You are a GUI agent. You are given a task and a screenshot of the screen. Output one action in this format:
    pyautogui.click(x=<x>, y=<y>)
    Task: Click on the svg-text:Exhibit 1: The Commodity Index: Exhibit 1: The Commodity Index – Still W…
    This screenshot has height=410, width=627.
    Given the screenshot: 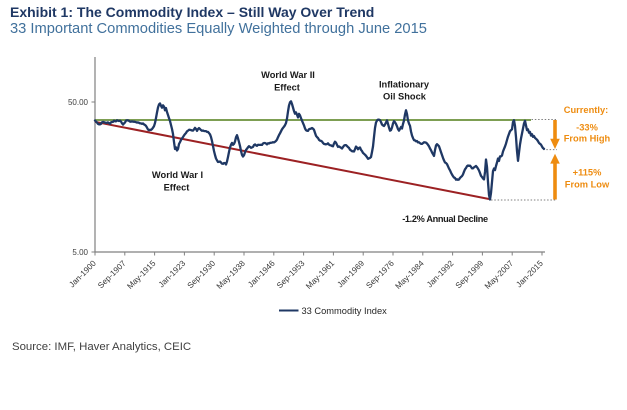 What is the action you would take?
    pyautogui.click(x=192, y=12)
    